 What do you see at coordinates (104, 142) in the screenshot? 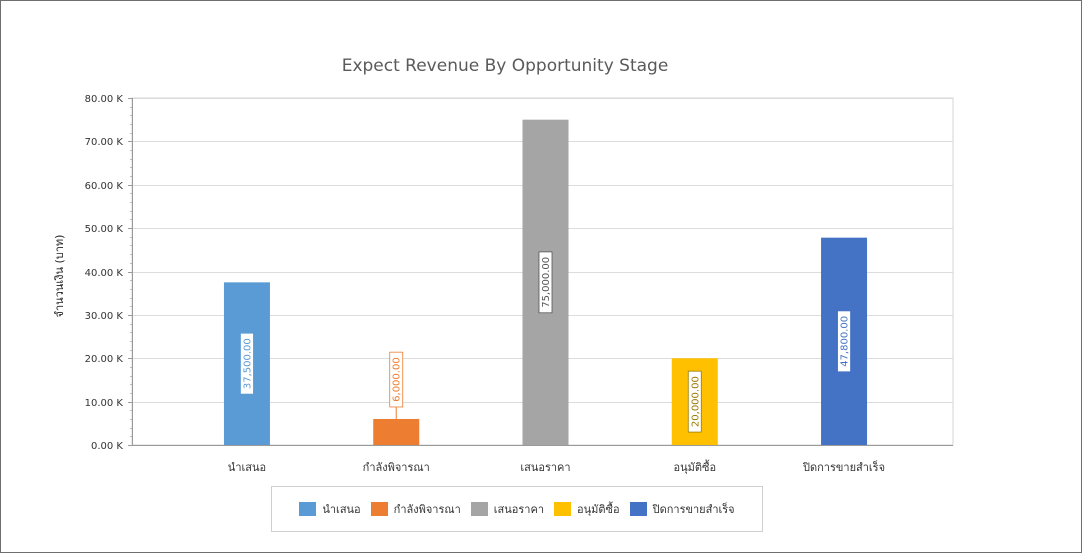
I see `y-tick-label: 70.00 K` at bounding box center [104, 142].